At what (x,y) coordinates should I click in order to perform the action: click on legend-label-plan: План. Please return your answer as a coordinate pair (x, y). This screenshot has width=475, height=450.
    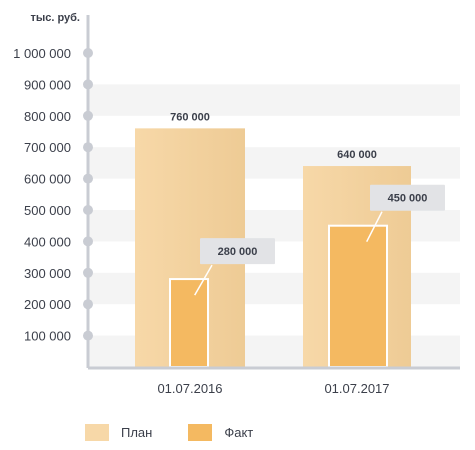
    Looking at the image, I should click on (137, 432).